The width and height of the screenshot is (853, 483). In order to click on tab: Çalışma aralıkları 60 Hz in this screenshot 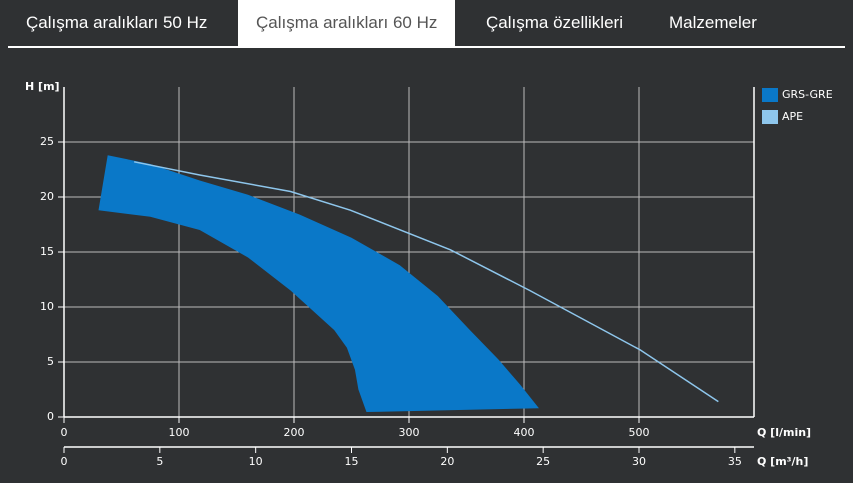, I will do `click(347, 23)`.